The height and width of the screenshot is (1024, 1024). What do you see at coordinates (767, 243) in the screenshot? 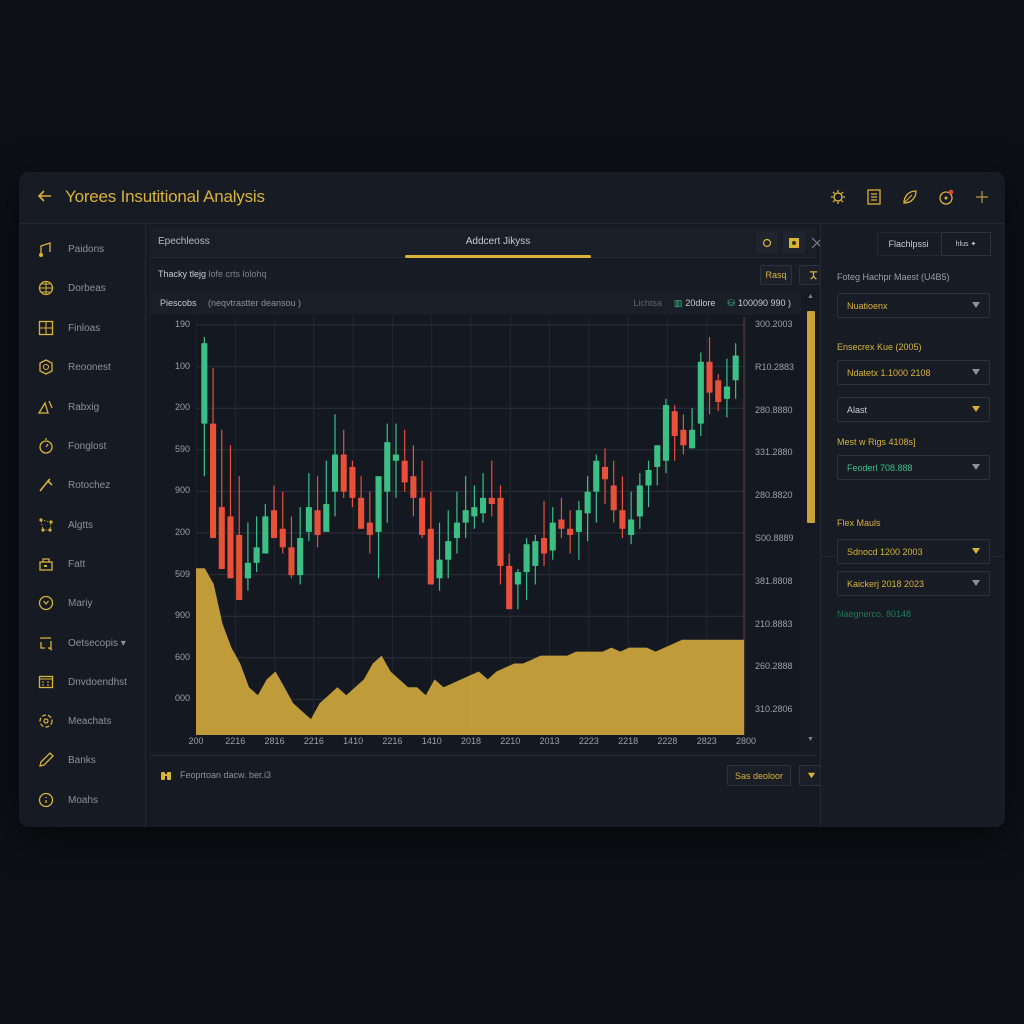
I see `refresh-icon` at bounding box center [767, 243].